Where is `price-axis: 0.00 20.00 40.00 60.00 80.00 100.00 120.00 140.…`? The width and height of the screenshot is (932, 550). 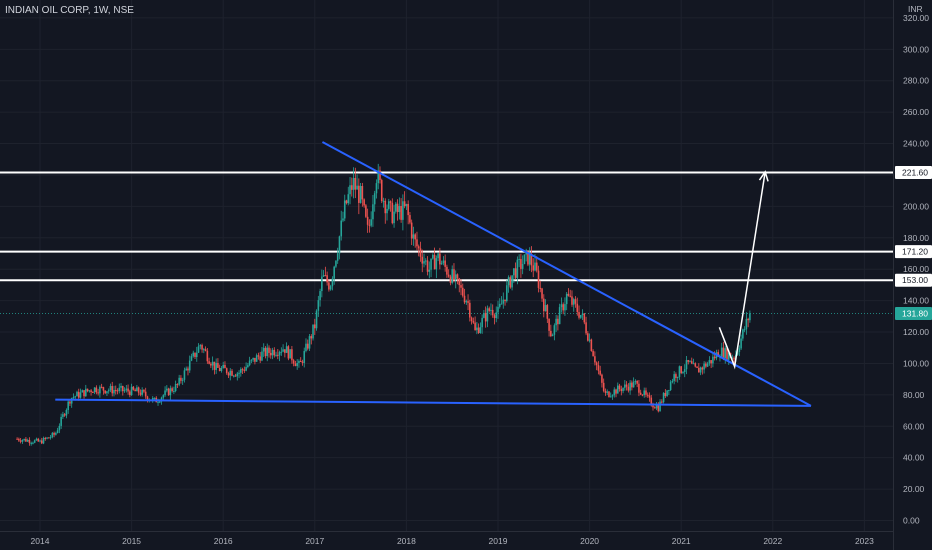
price-axis: 0.00 20.00 40.00 60.00 80.00 100.00 120.00 140.… is located at coordinates (916, 269).